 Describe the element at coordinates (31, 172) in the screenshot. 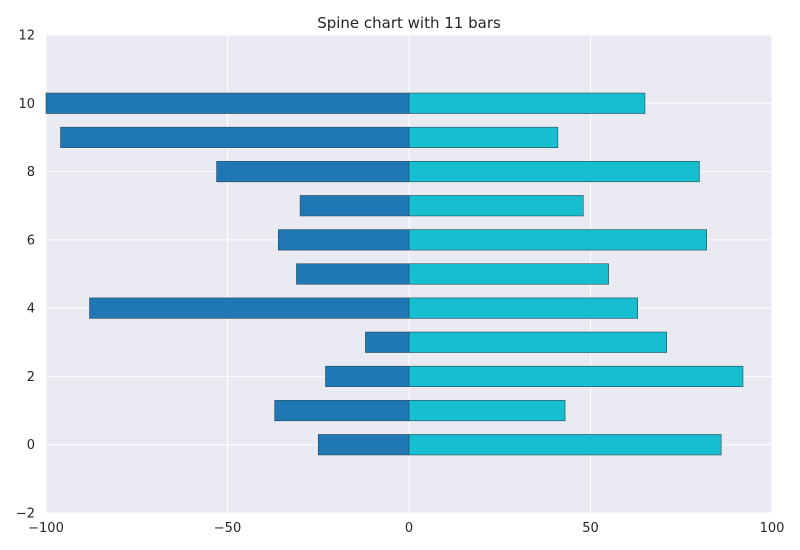

I see `y-tick-label: 8` at that location.